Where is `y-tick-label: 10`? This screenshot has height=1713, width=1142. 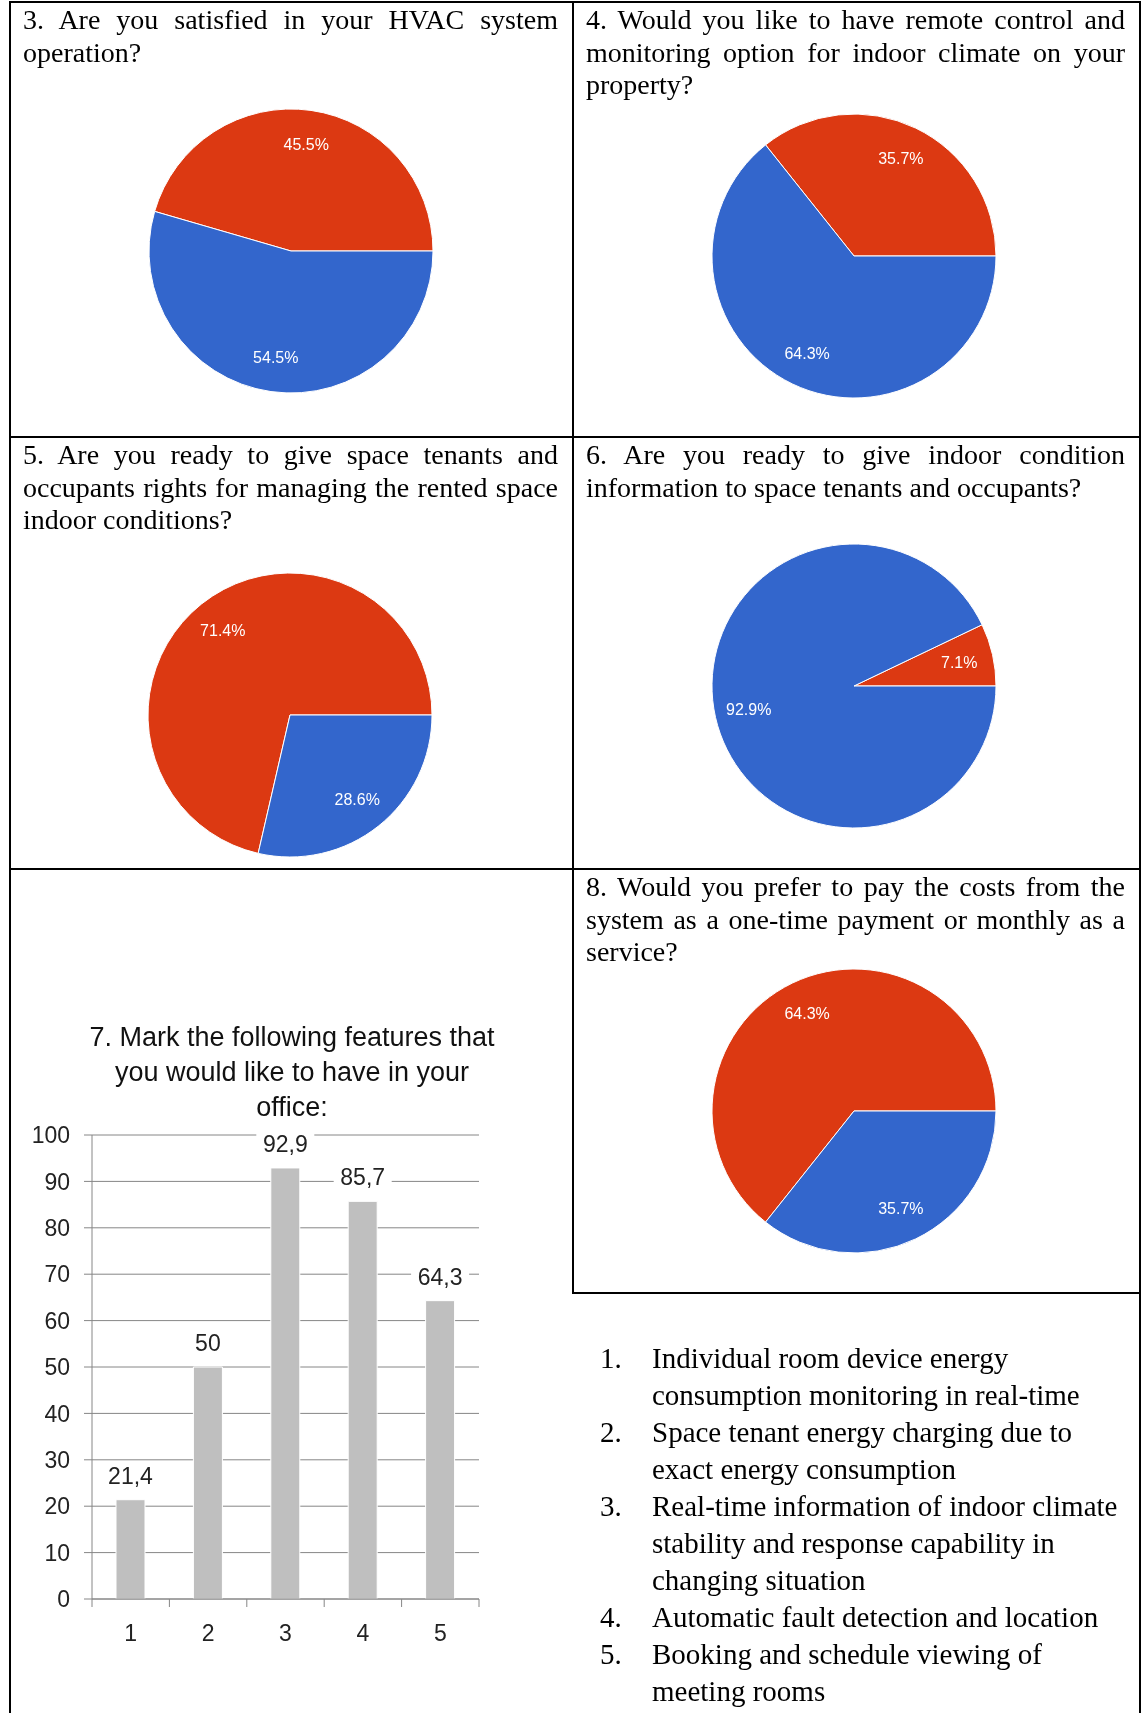
y-tick-label: 10 is located at coordinates (57, 1552).